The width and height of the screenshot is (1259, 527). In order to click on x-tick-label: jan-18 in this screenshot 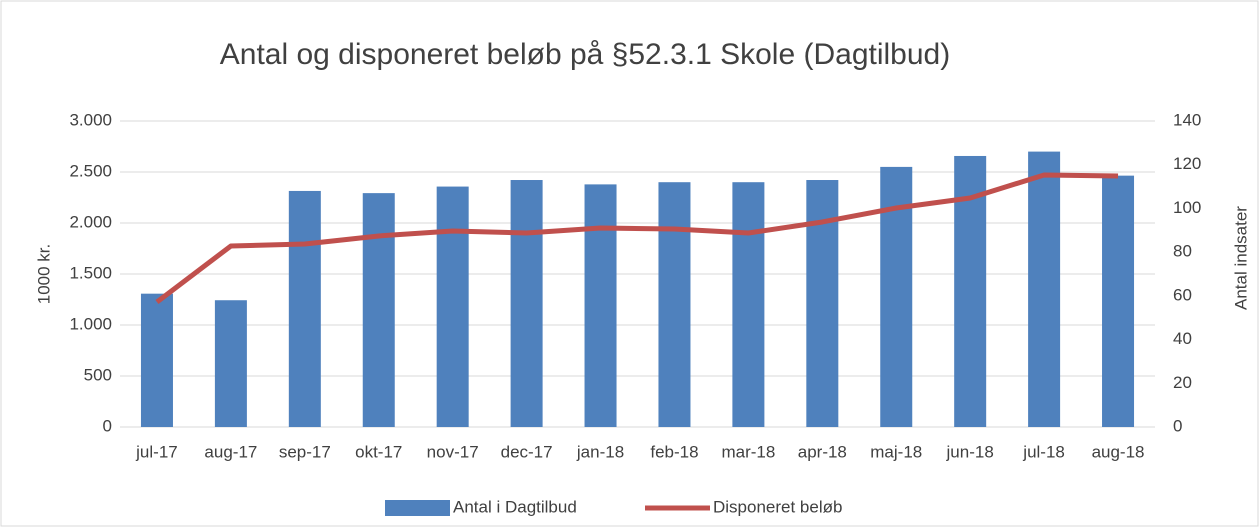, I will do `click(600, 451)`.